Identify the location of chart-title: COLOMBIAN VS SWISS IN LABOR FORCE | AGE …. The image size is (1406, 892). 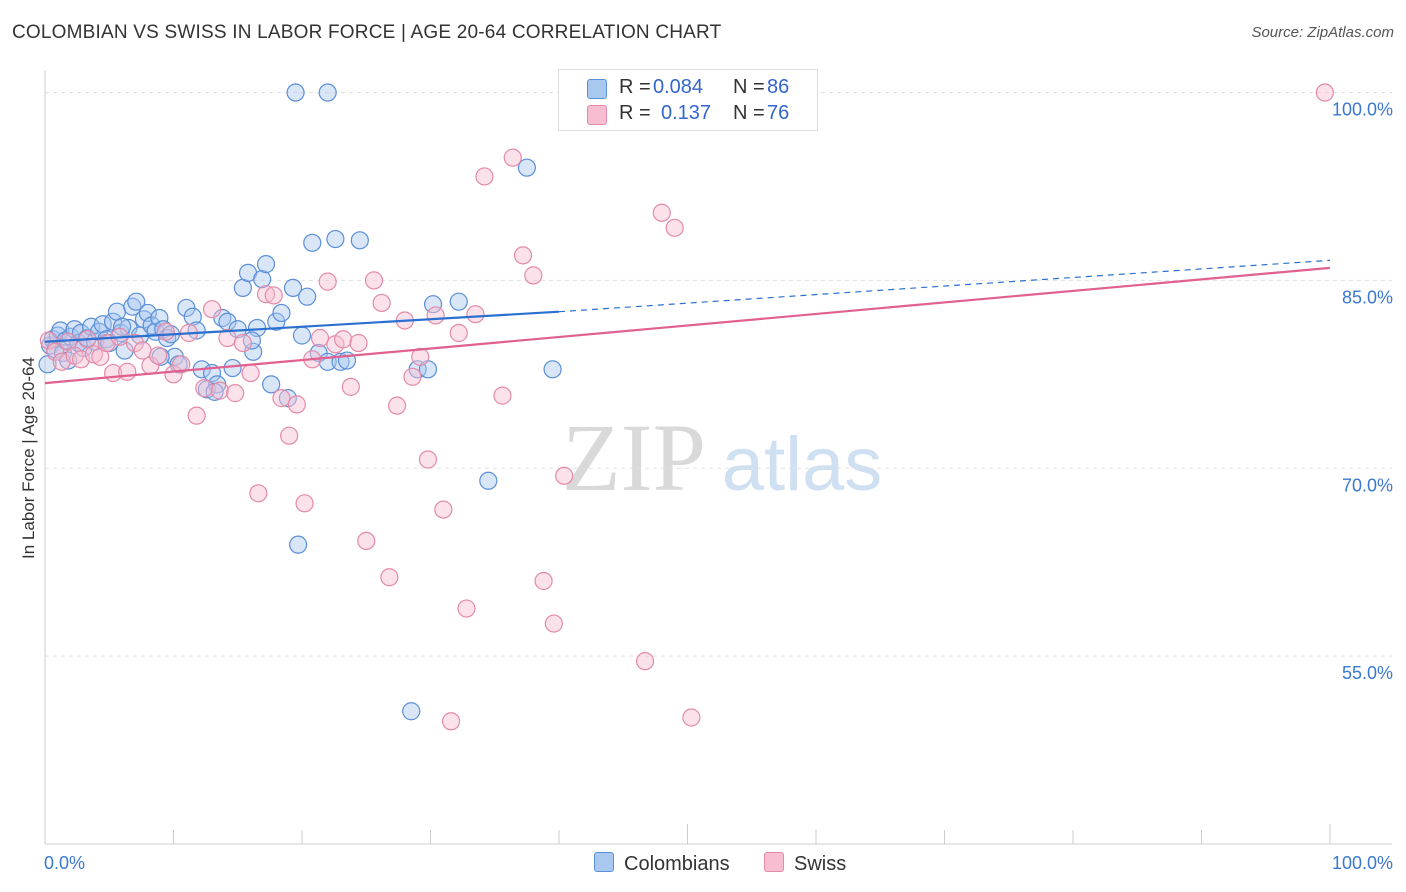
(367, 32).